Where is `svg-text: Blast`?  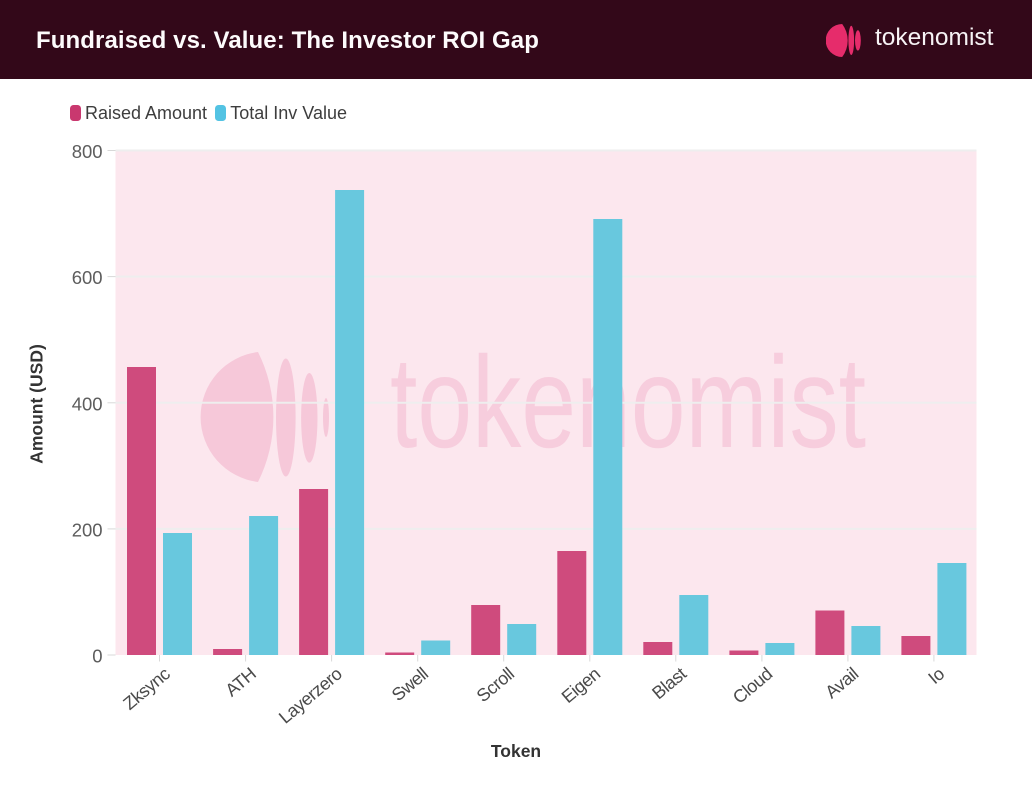
svg-text: Blast is located at coordinates (669, 683).